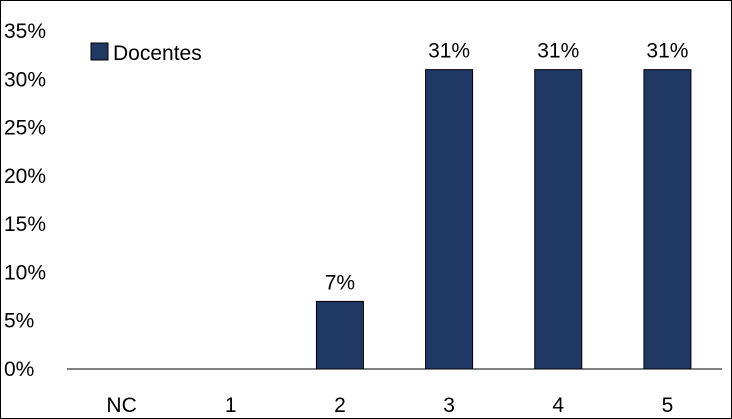  Describe the element at coordinates (389, 405) in the screenshot. I see `x-axis-category-labels: NC 1 2 3 4 5` at that location.